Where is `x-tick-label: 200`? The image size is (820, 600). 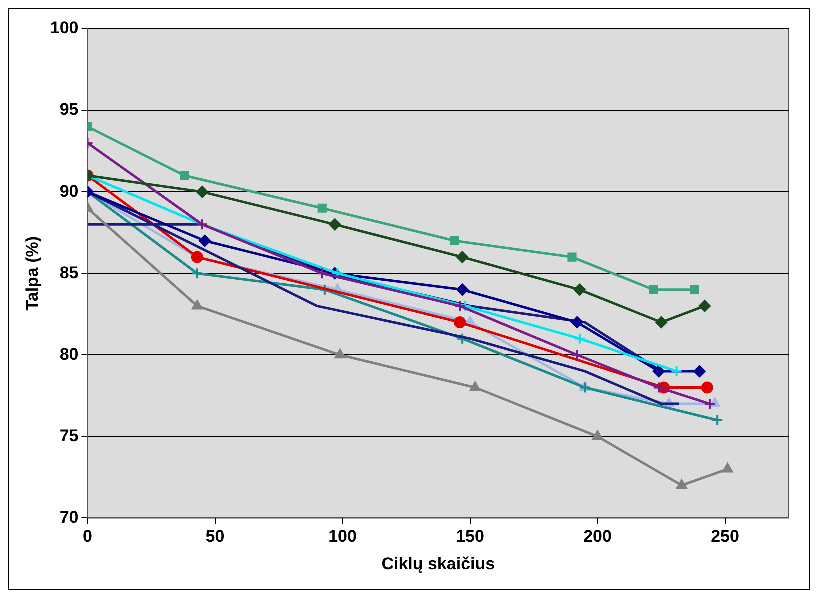 x-tick-label: 200 is located at coordinates (598, 536).